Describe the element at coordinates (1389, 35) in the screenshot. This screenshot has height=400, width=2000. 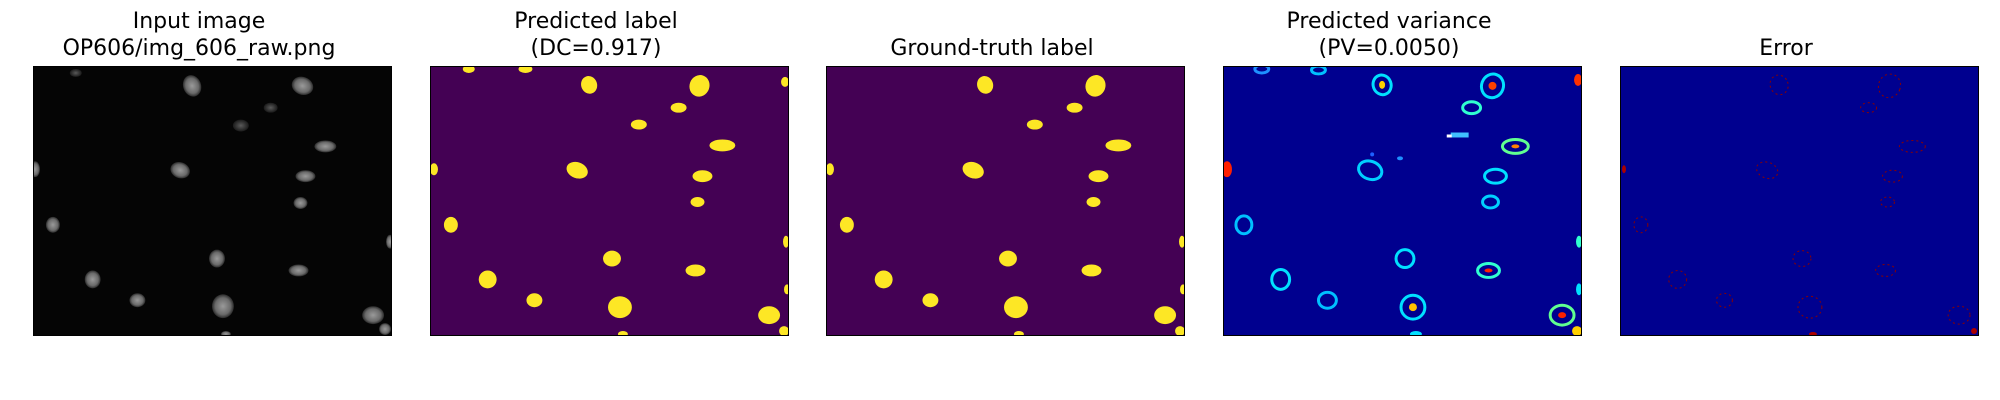
I see `panel-title-predicted-variance: Predicted variance (PV=0.0050)` at that location.